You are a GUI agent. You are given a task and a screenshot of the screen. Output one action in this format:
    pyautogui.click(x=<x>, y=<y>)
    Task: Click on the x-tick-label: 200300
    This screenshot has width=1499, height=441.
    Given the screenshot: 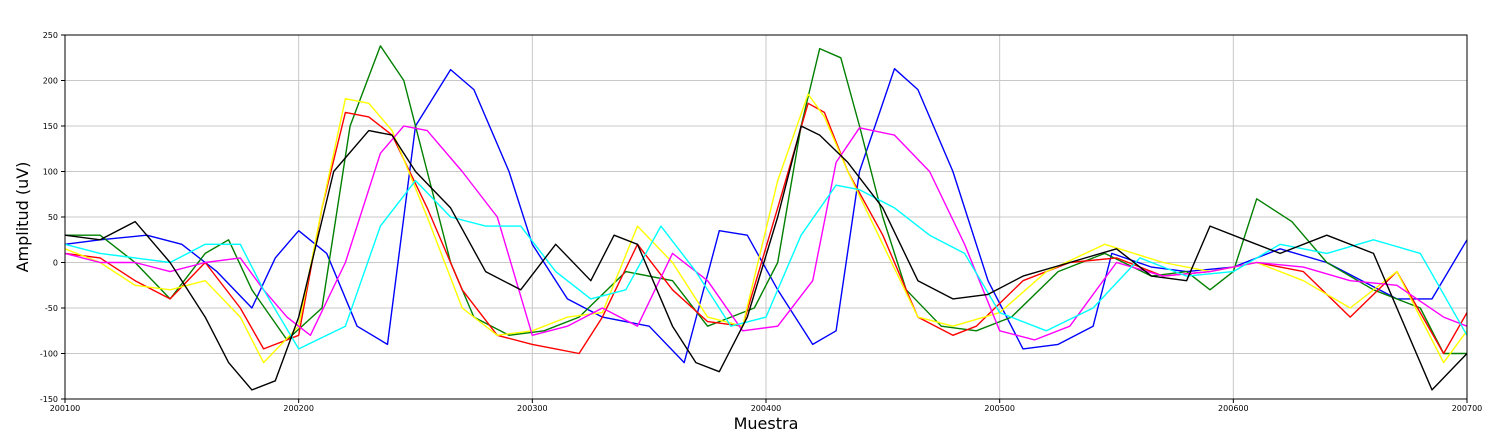 What is the action you would take?
    pyautogui.click(x=532, y=408)
    